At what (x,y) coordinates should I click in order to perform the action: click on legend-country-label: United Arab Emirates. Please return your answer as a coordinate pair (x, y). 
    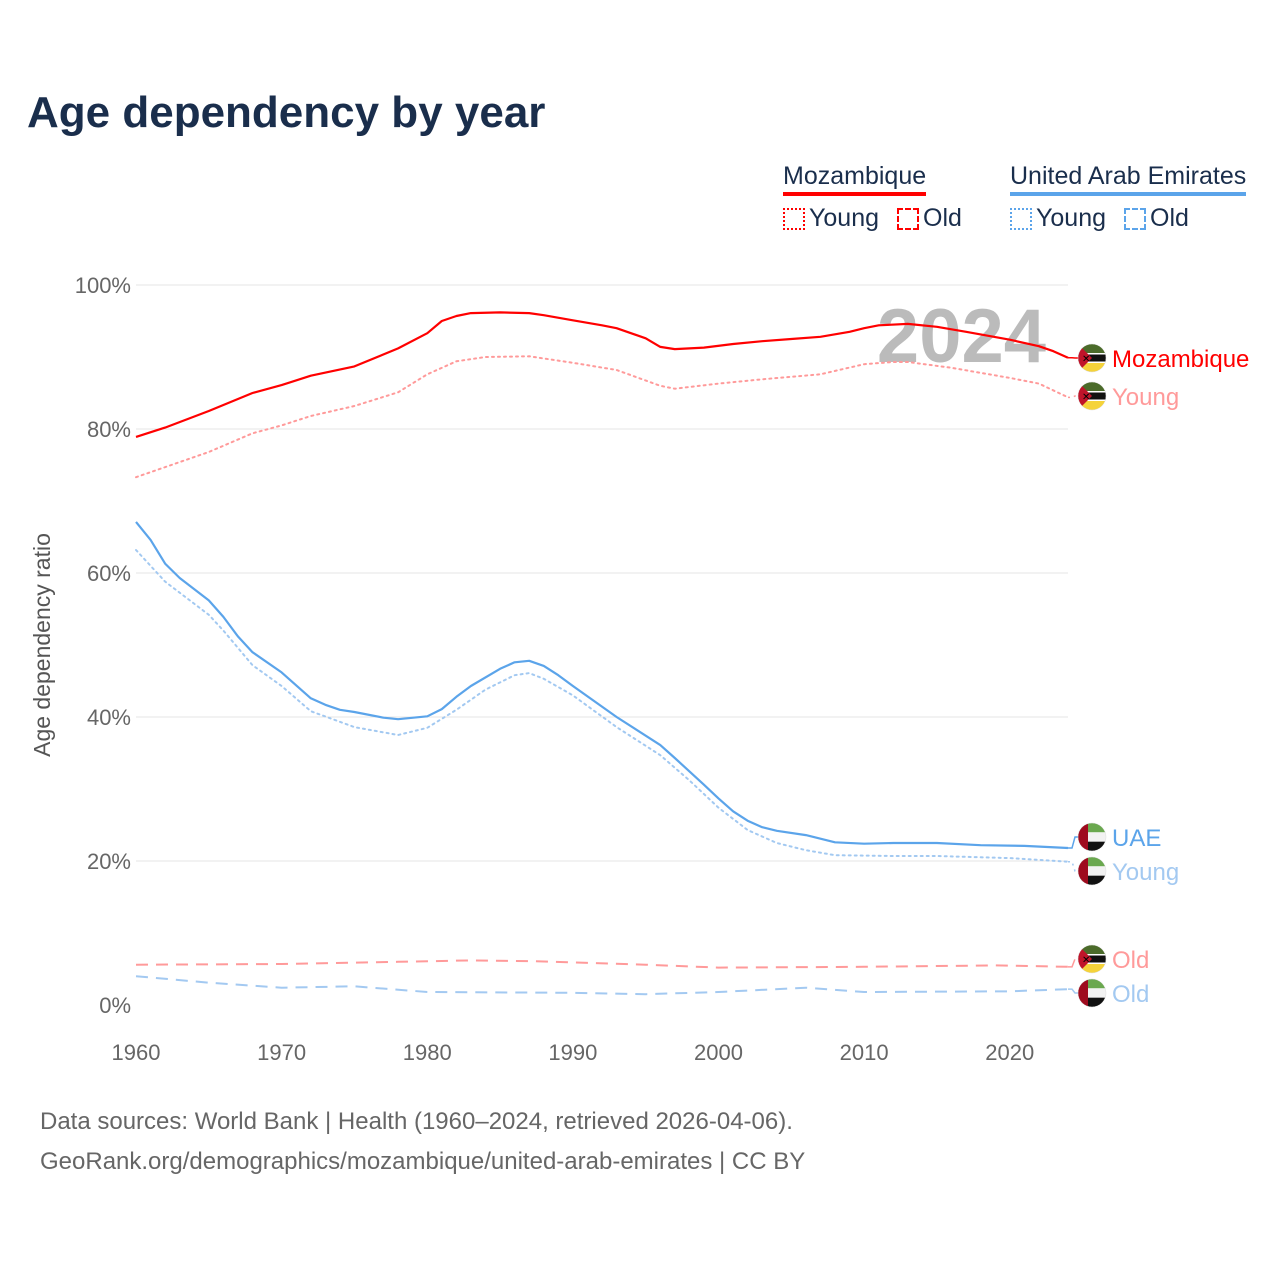
    Looking at the image, I should click on (1128, 179).